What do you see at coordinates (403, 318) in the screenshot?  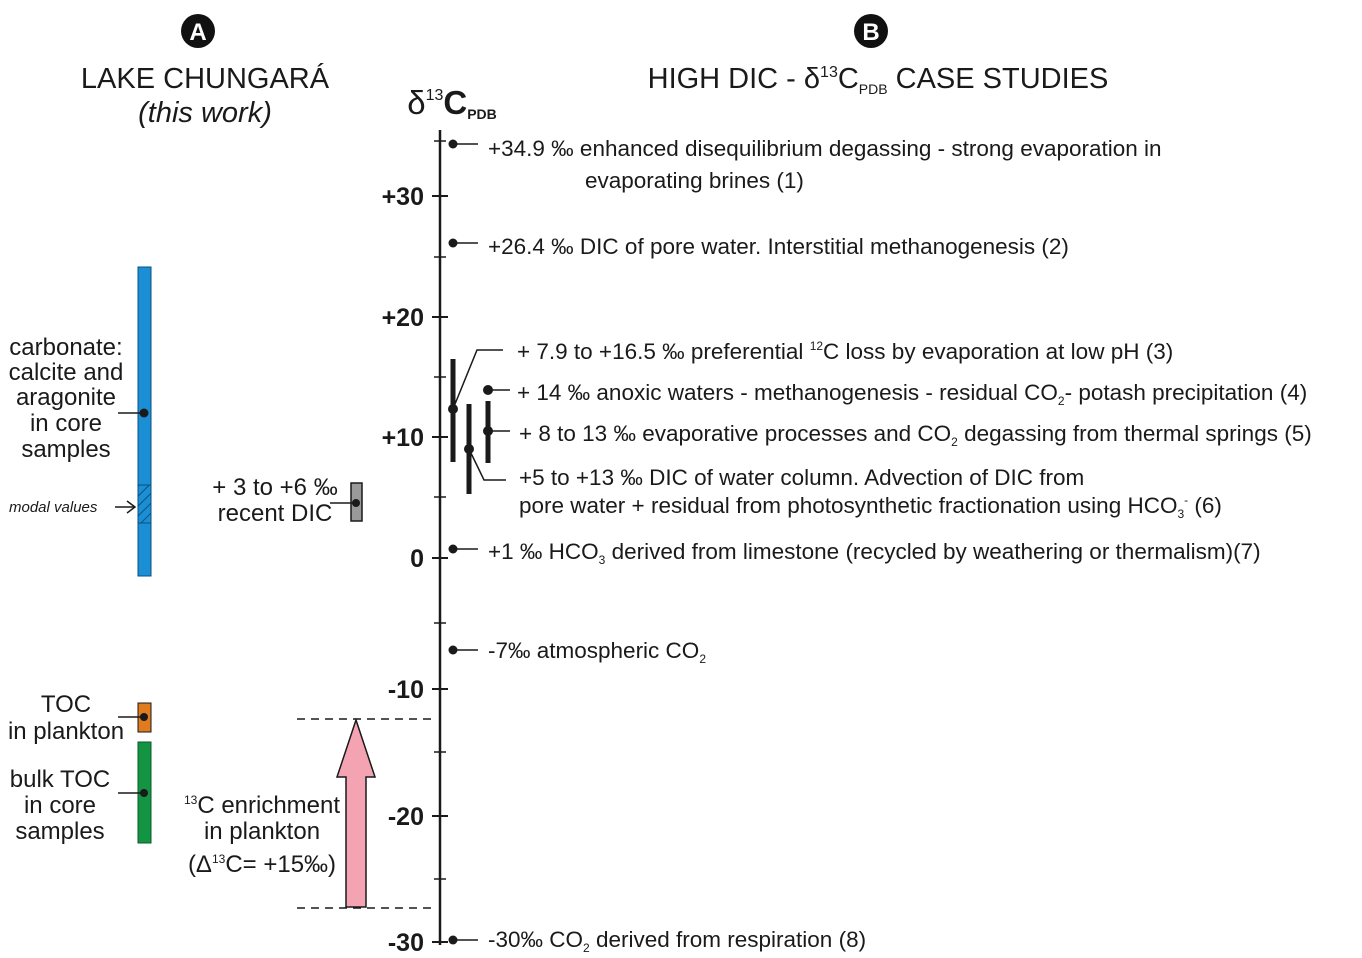 I see `tick-label-plus20: +20` at bounding box center [403, 318].